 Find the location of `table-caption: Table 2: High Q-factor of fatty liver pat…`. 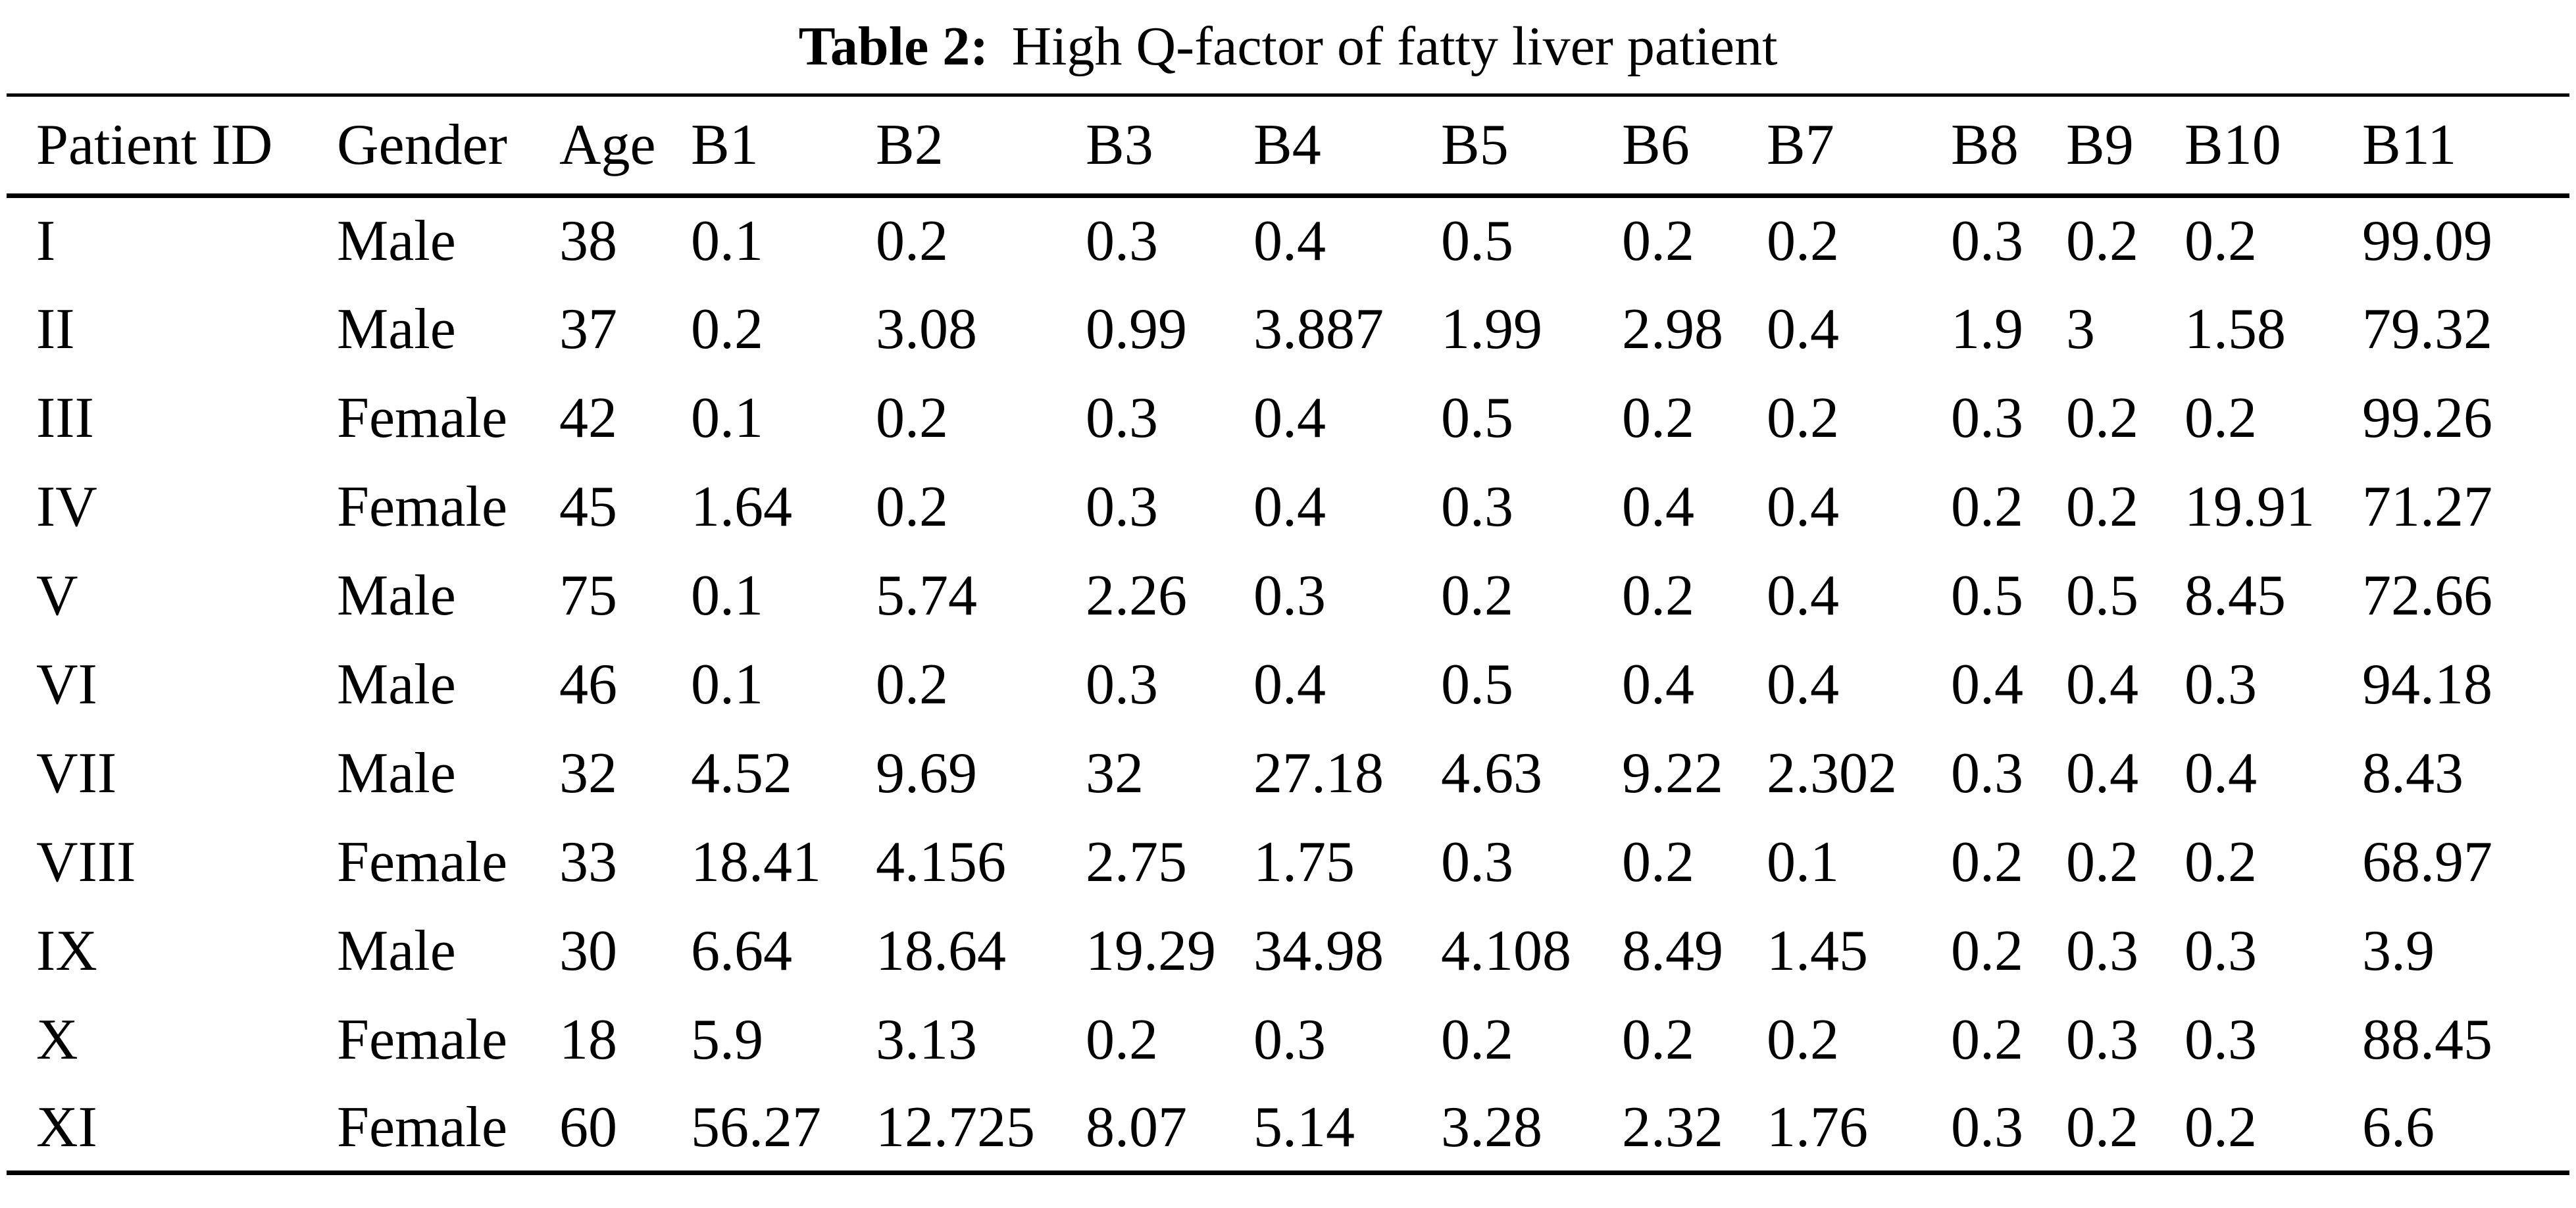

table-caption: Table 2: High Q-factor of fatty liver pat… is located at coordinates (1288, 46).